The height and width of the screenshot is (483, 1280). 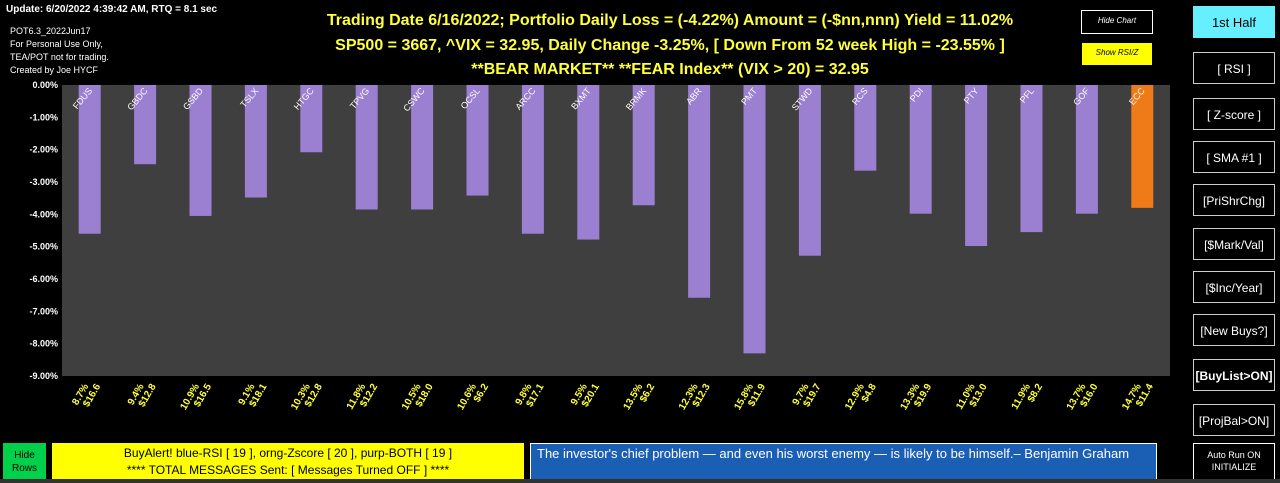 I want to click on trading-note: TEA/POT not for trading., so click(x=59, y=57).